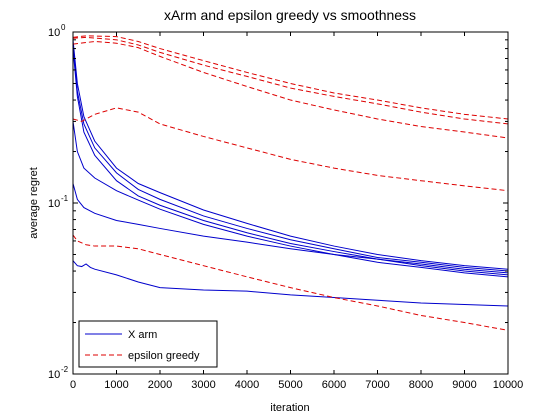 The image size is (560, 420). What do you see at coordinates (247, 385) in the screenshot?
I see `x-tick-label: 4000` at bounding box center [247, 385].